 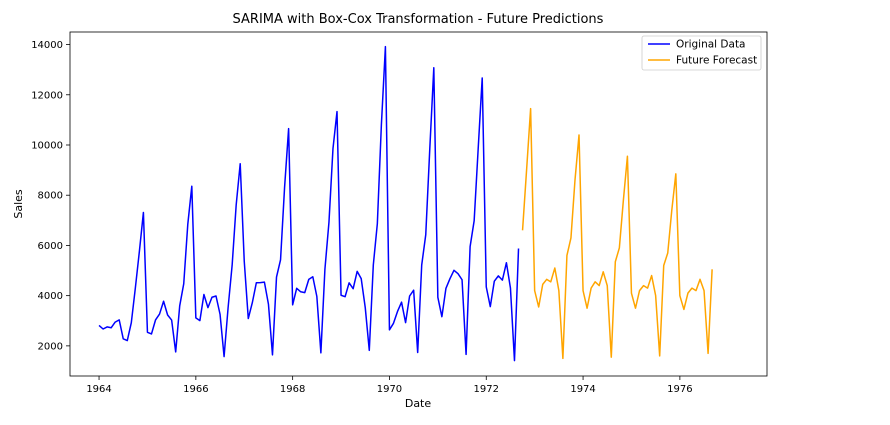 What do you see at coordinates (47, 95) in the screenshot?
I see `y-tick-label: 12000` at bounding box center [47, 95].